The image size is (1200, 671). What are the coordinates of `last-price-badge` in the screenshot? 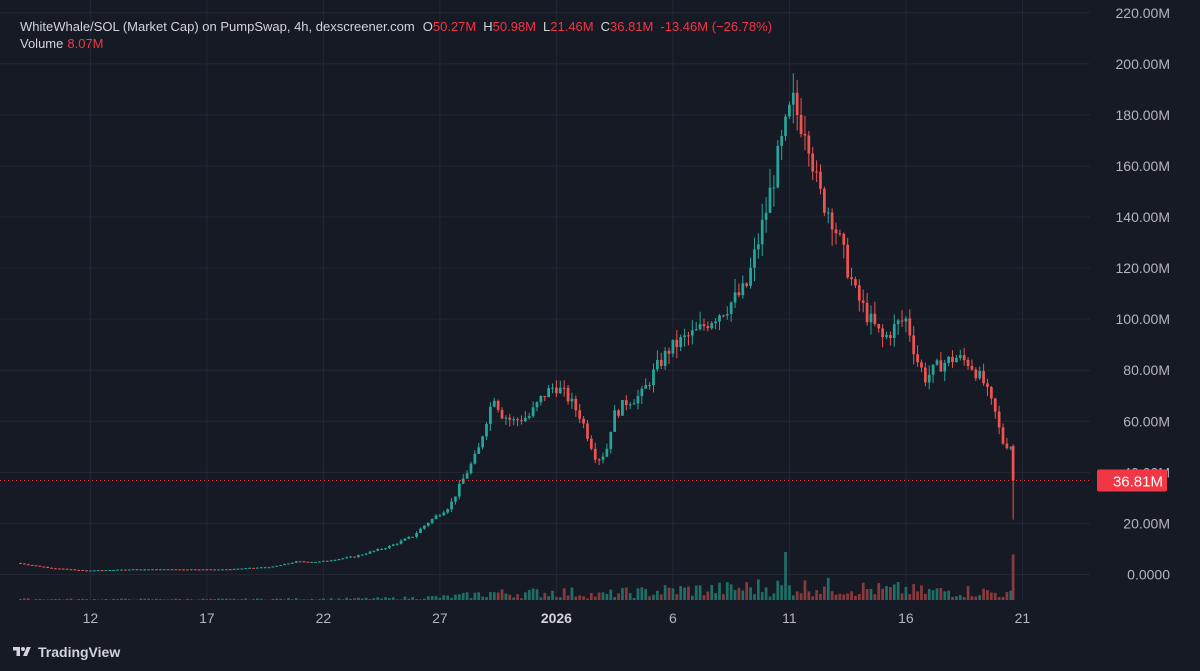 It's located at (1132, 480).